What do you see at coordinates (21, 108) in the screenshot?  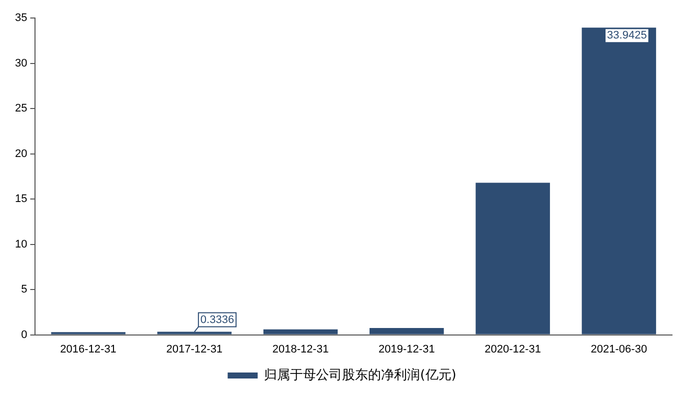 I see `y-tick-label: 25` at bounding box center [21, 108].